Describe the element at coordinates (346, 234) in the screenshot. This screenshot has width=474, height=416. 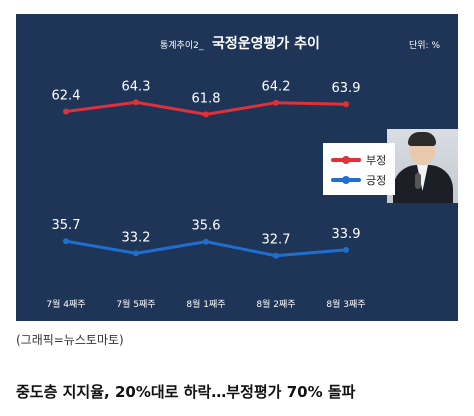
I see `data-label-positive-4: 33.9` at that location.